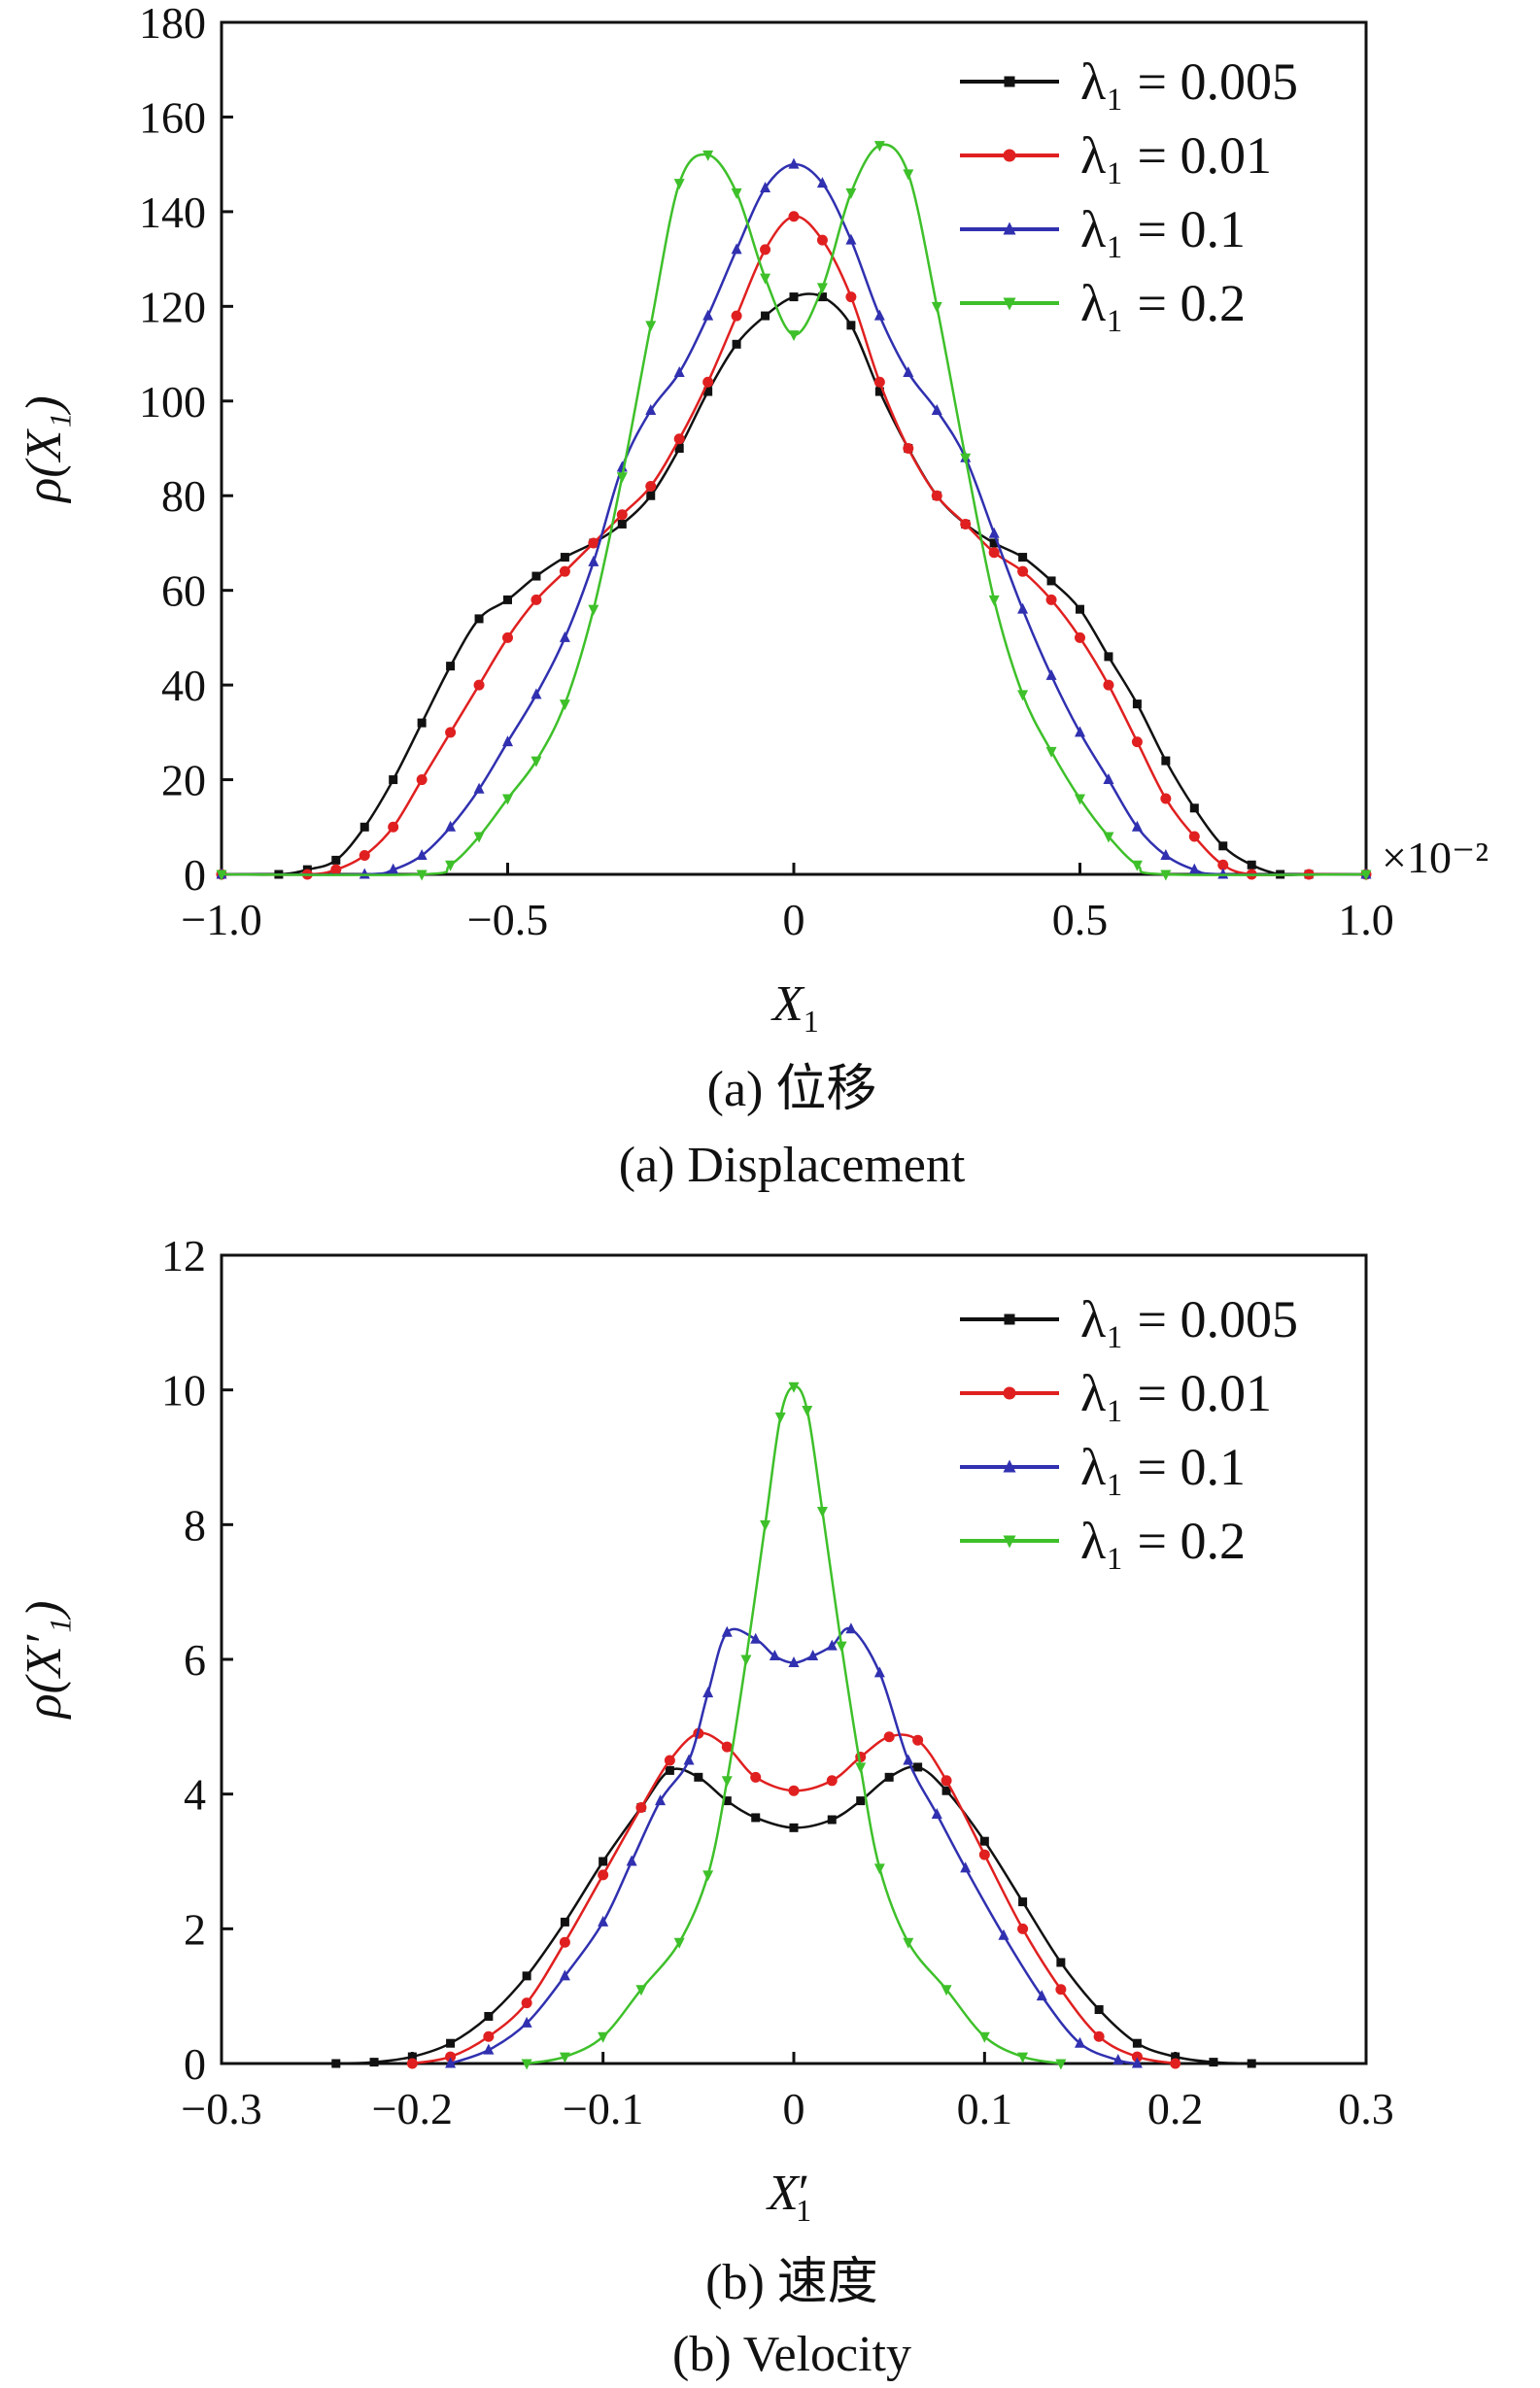  What do you see at coordinates (1080, 919) in the screenshot?
I see `x-tick-label: 0.5` at bounding box center [1080, 919].